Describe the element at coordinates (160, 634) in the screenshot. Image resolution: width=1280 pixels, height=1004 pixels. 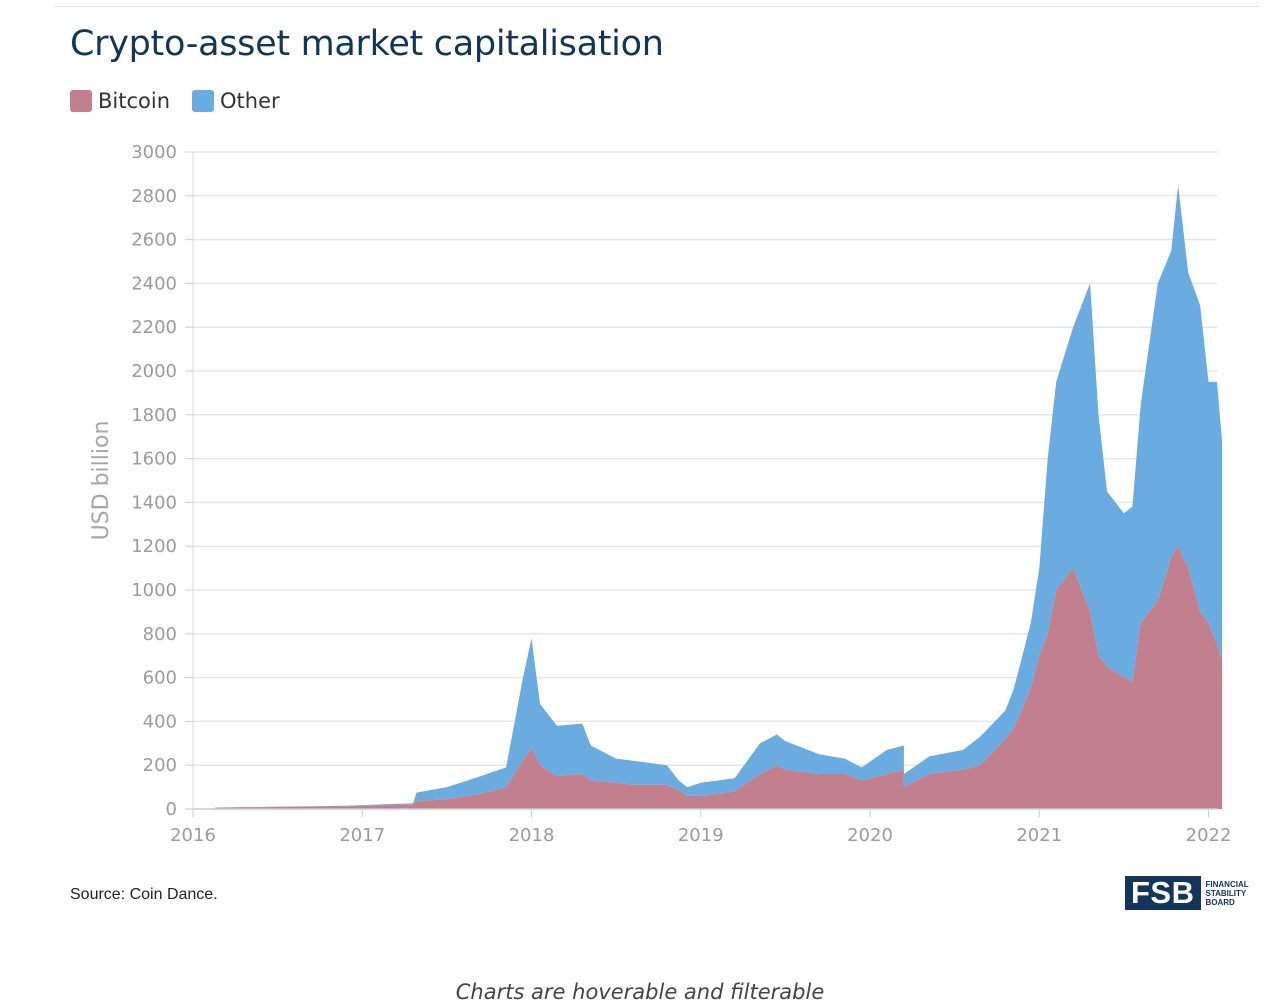
I see `y-tick-label: 800` at that location.